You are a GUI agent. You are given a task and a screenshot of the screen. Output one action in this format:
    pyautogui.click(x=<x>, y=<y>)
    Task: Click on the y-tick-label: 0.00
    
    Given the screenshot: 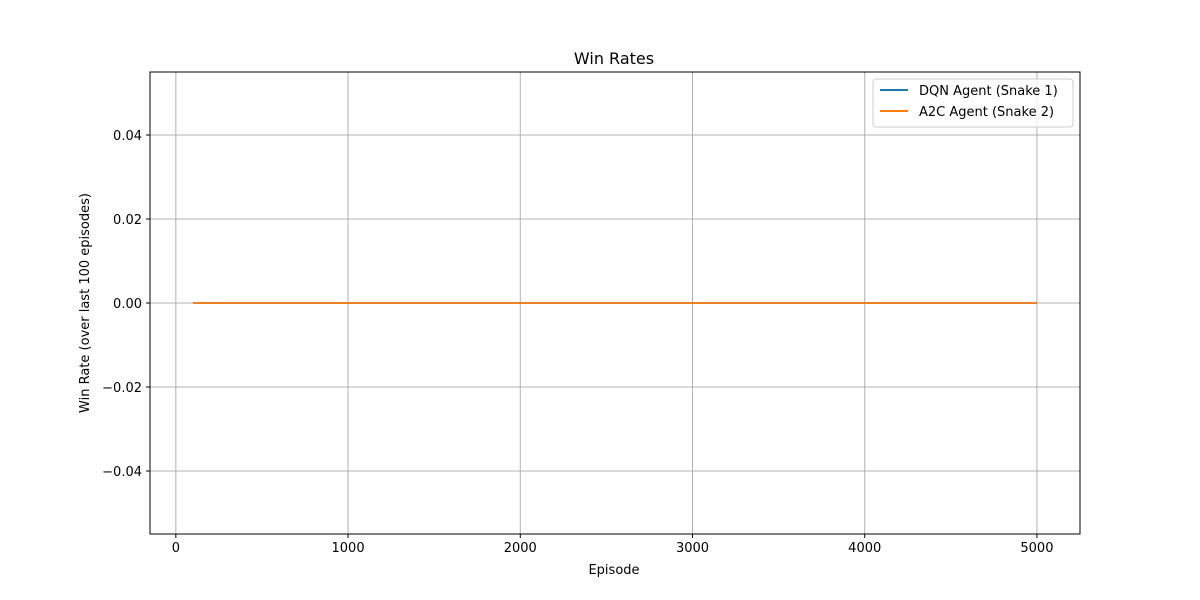 What is the action you would take?
    pyautogui.click(x=127, y=304)
    